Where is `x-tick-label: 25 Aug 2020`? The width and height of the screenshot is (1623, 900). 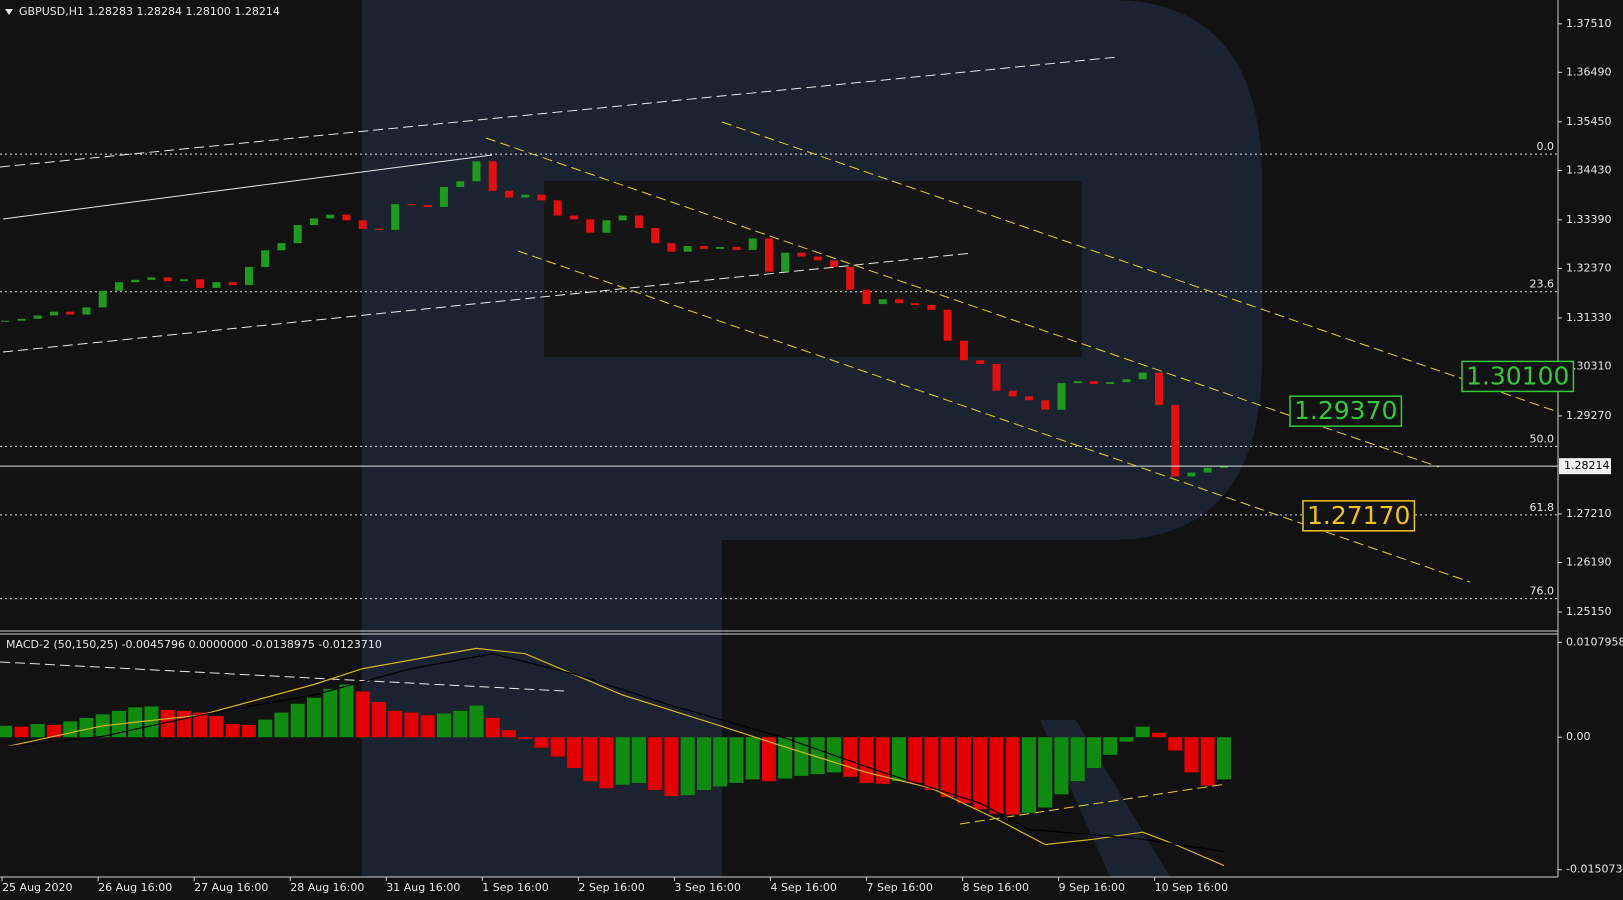
x-tick-label: 25 Aug 2020 is located at coordinates (37, 887).